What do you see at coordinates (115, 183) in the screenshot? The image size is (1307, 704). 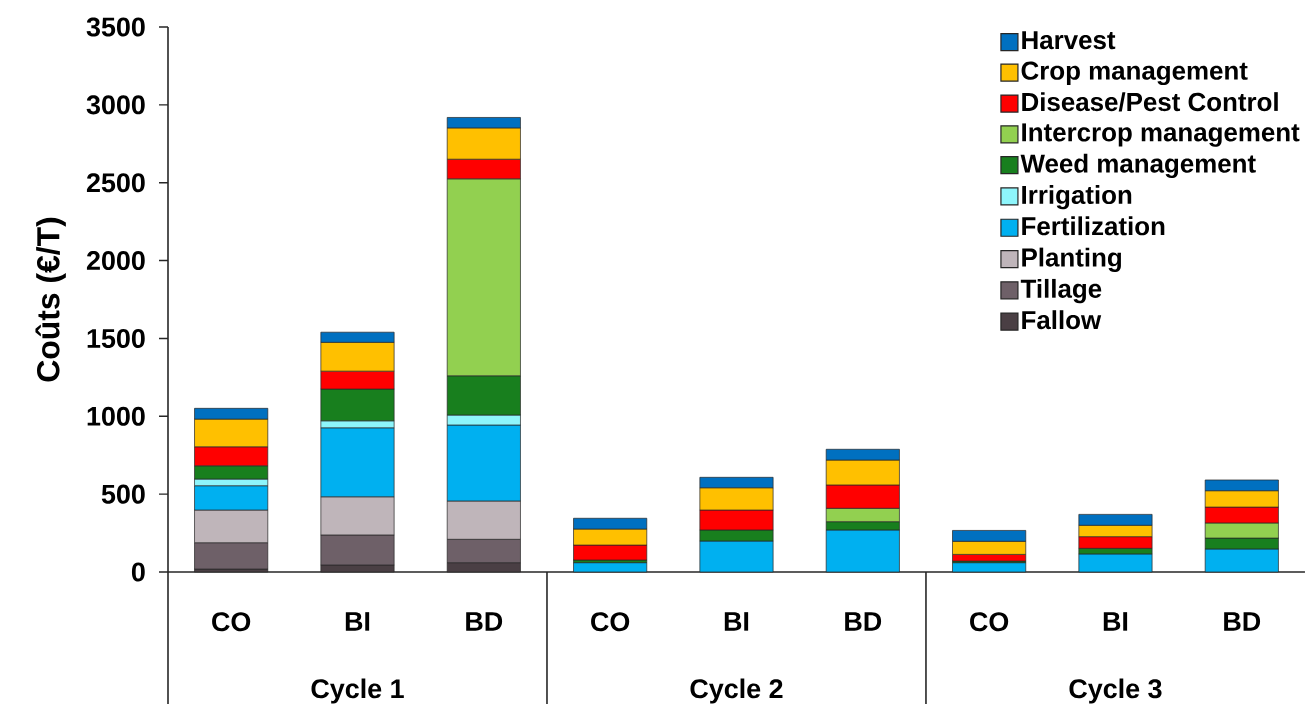 I see `y-tick-label: 2500` at bounding box center [115, 183].